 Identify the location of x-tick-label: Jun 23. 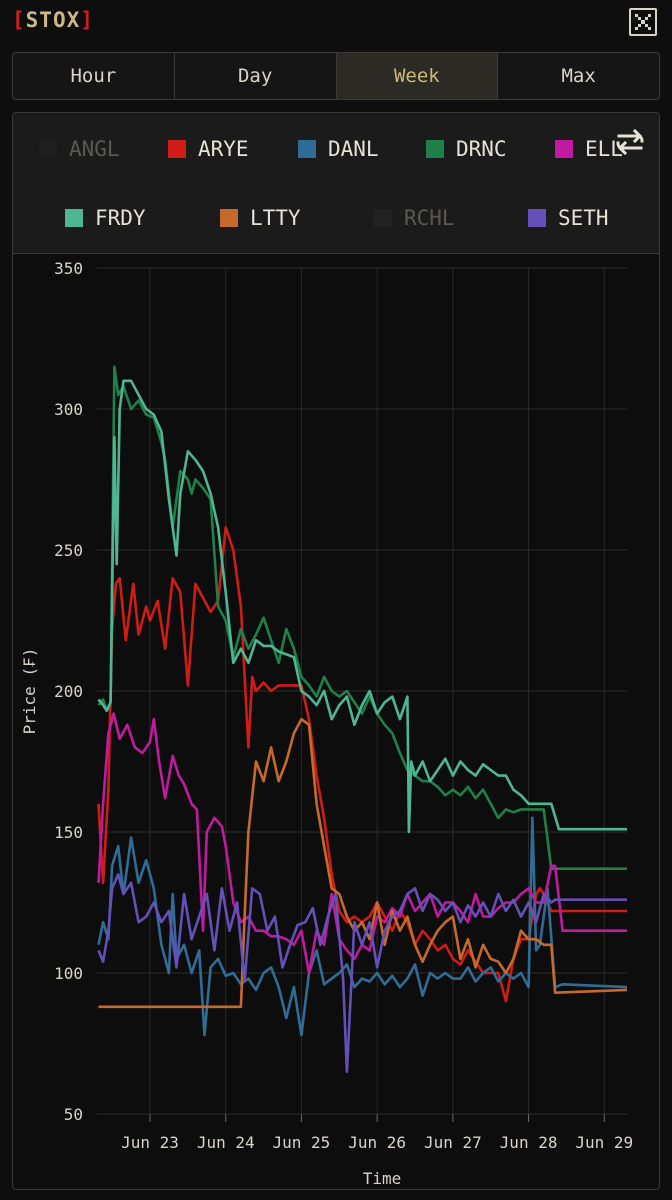
(150, 1142).